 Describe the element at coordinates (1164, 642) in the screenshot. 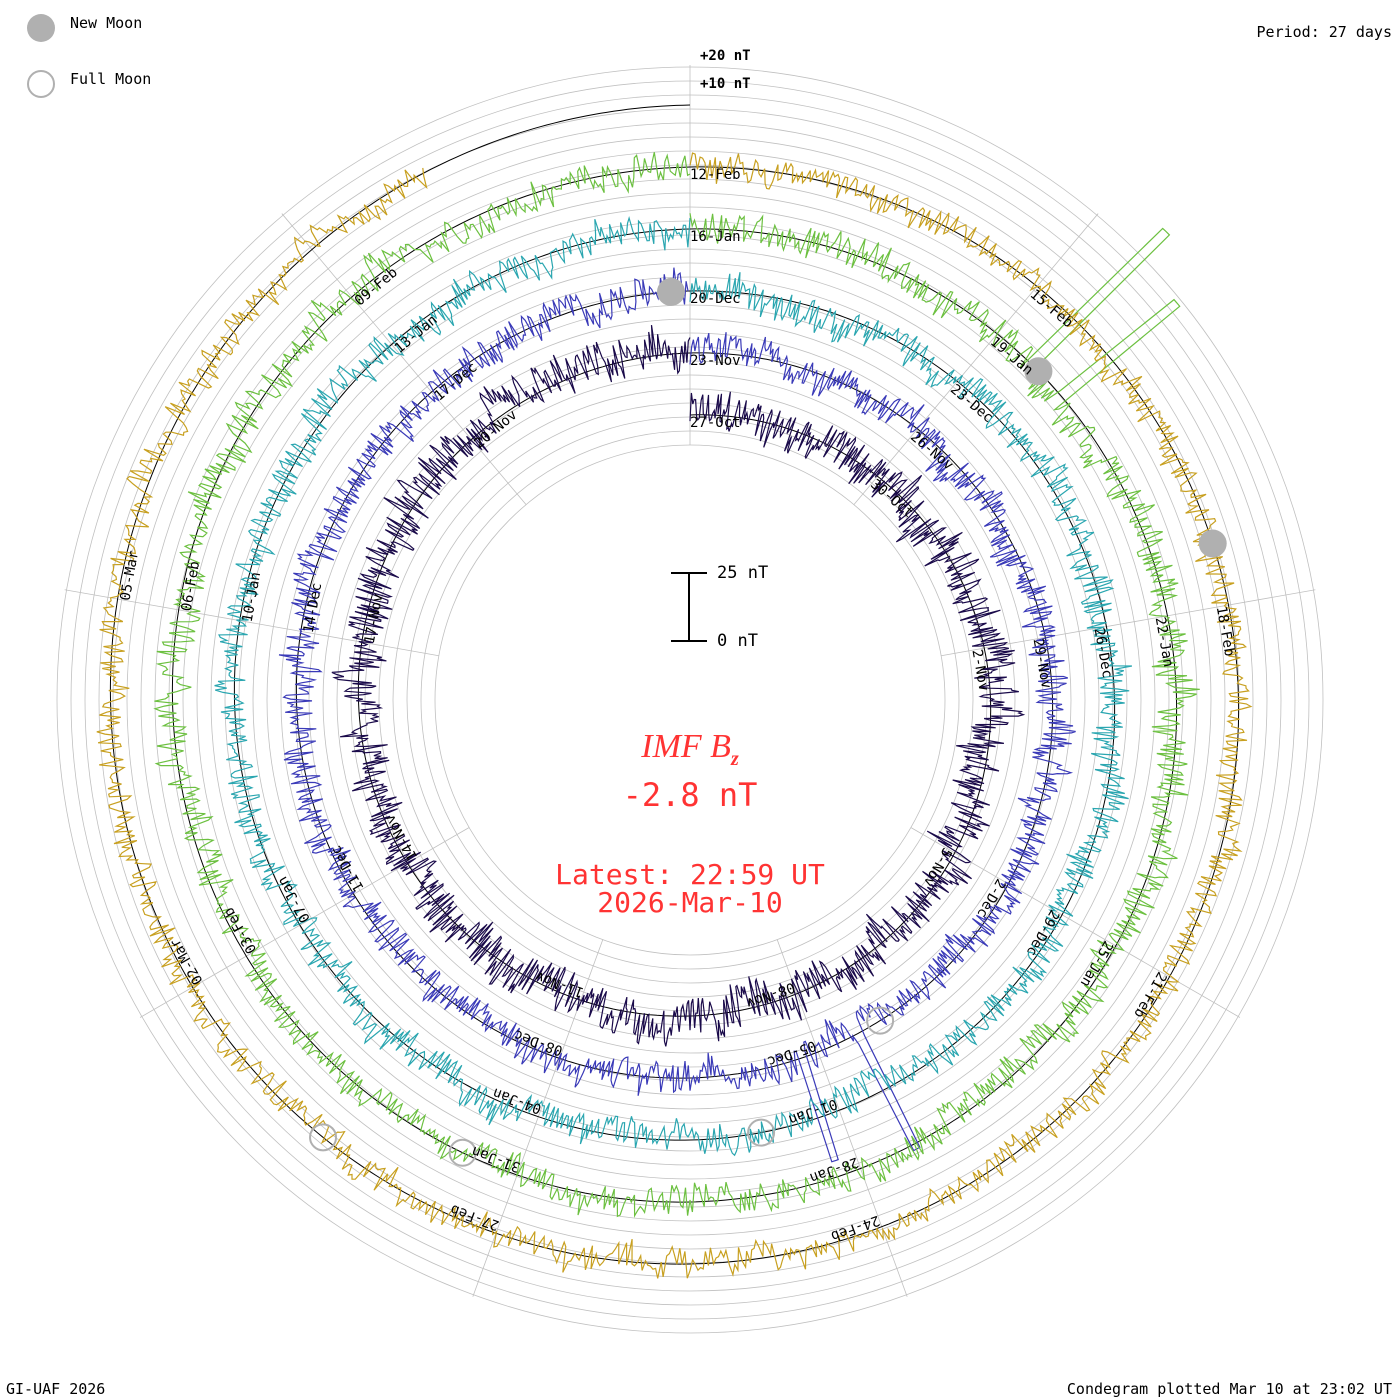

I see `date-label: 22-Jan` at that location.